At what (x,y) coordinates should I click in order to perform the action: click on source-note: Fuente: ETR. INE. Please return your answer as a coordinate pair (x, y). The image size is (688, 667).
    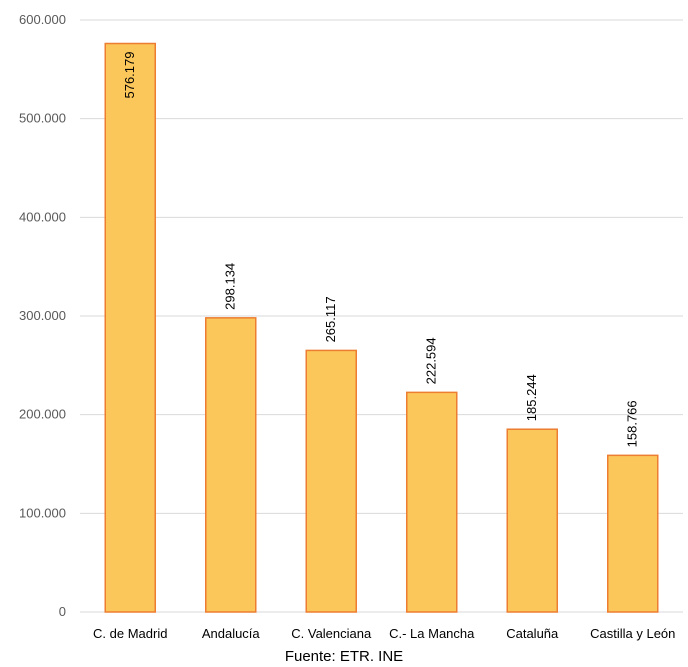
    Looking at the image, I should click on (344, 656).